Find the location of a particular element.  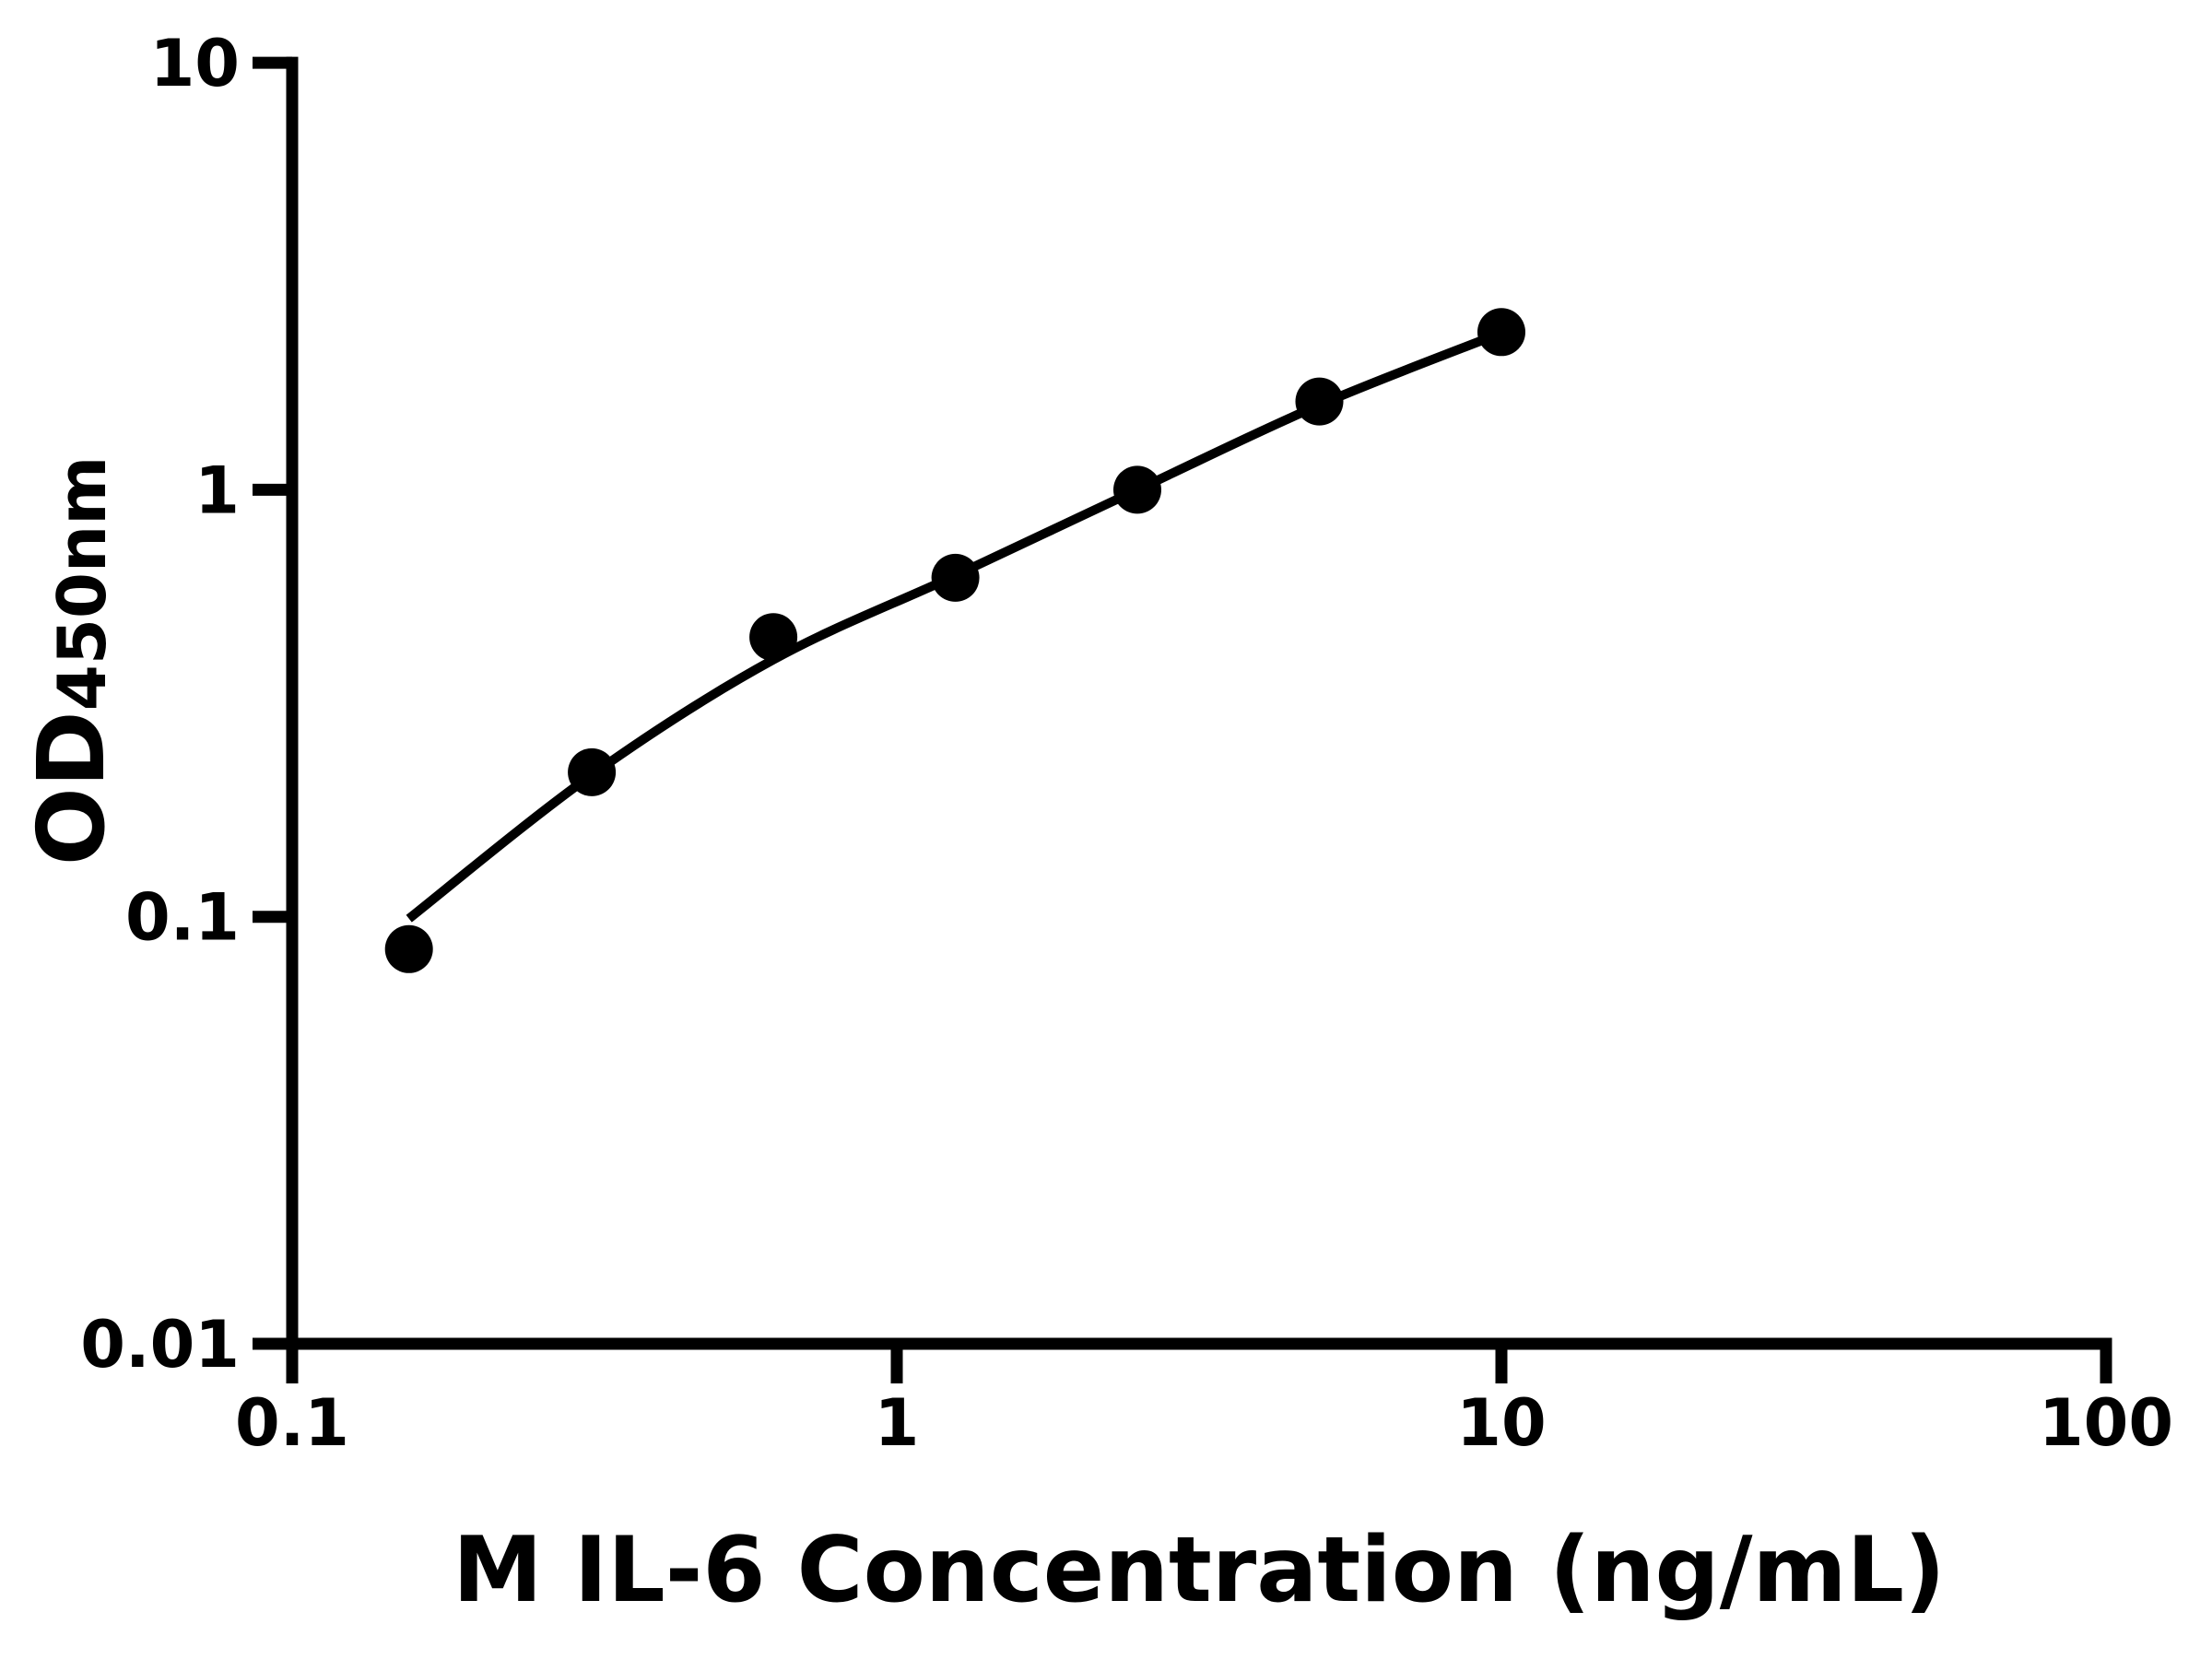

y-axis-title: OD450nm is located at coordinates (71, 661).